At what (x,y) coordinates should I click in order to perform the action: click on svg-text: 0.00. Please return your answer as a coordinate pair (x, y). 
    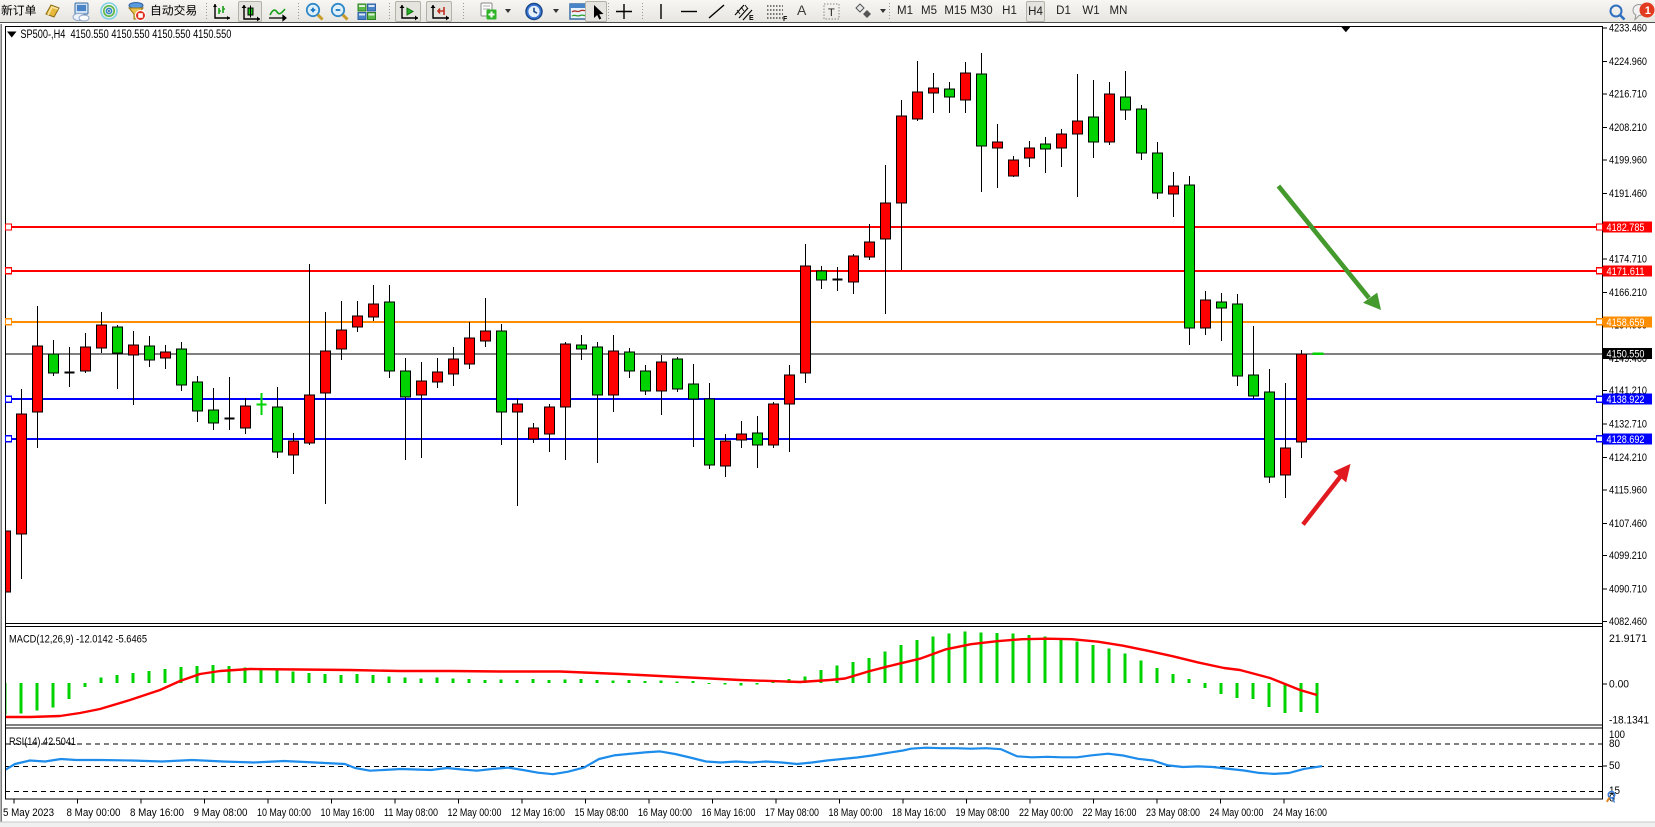
    Looking at the image, I should click on (1619, 685).